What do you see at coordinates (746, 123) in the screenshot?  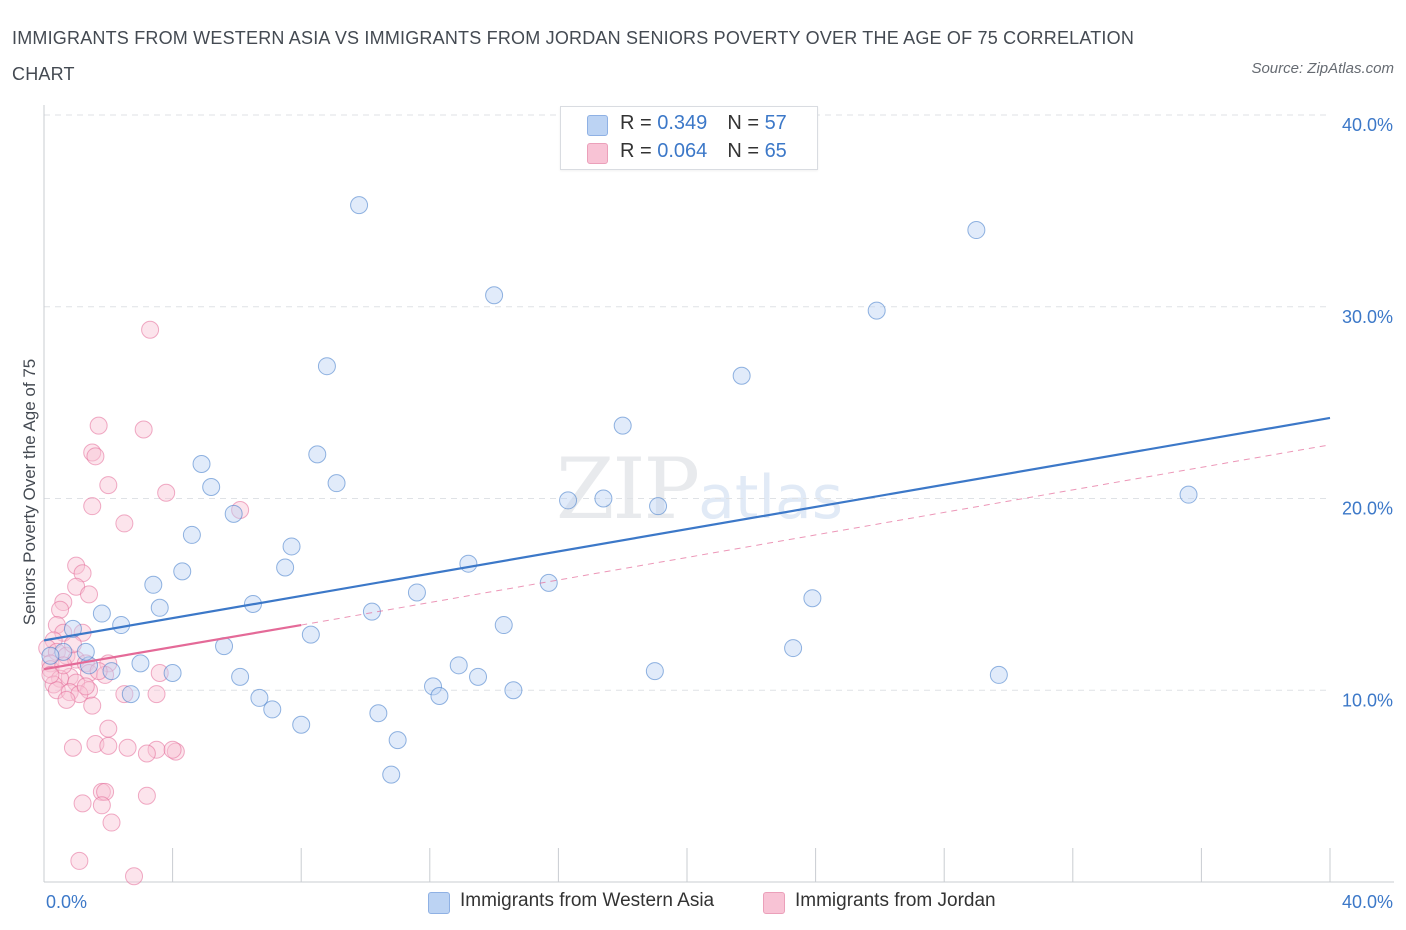 I see `legend-n-label: N =` at bounding box center [746, 123].